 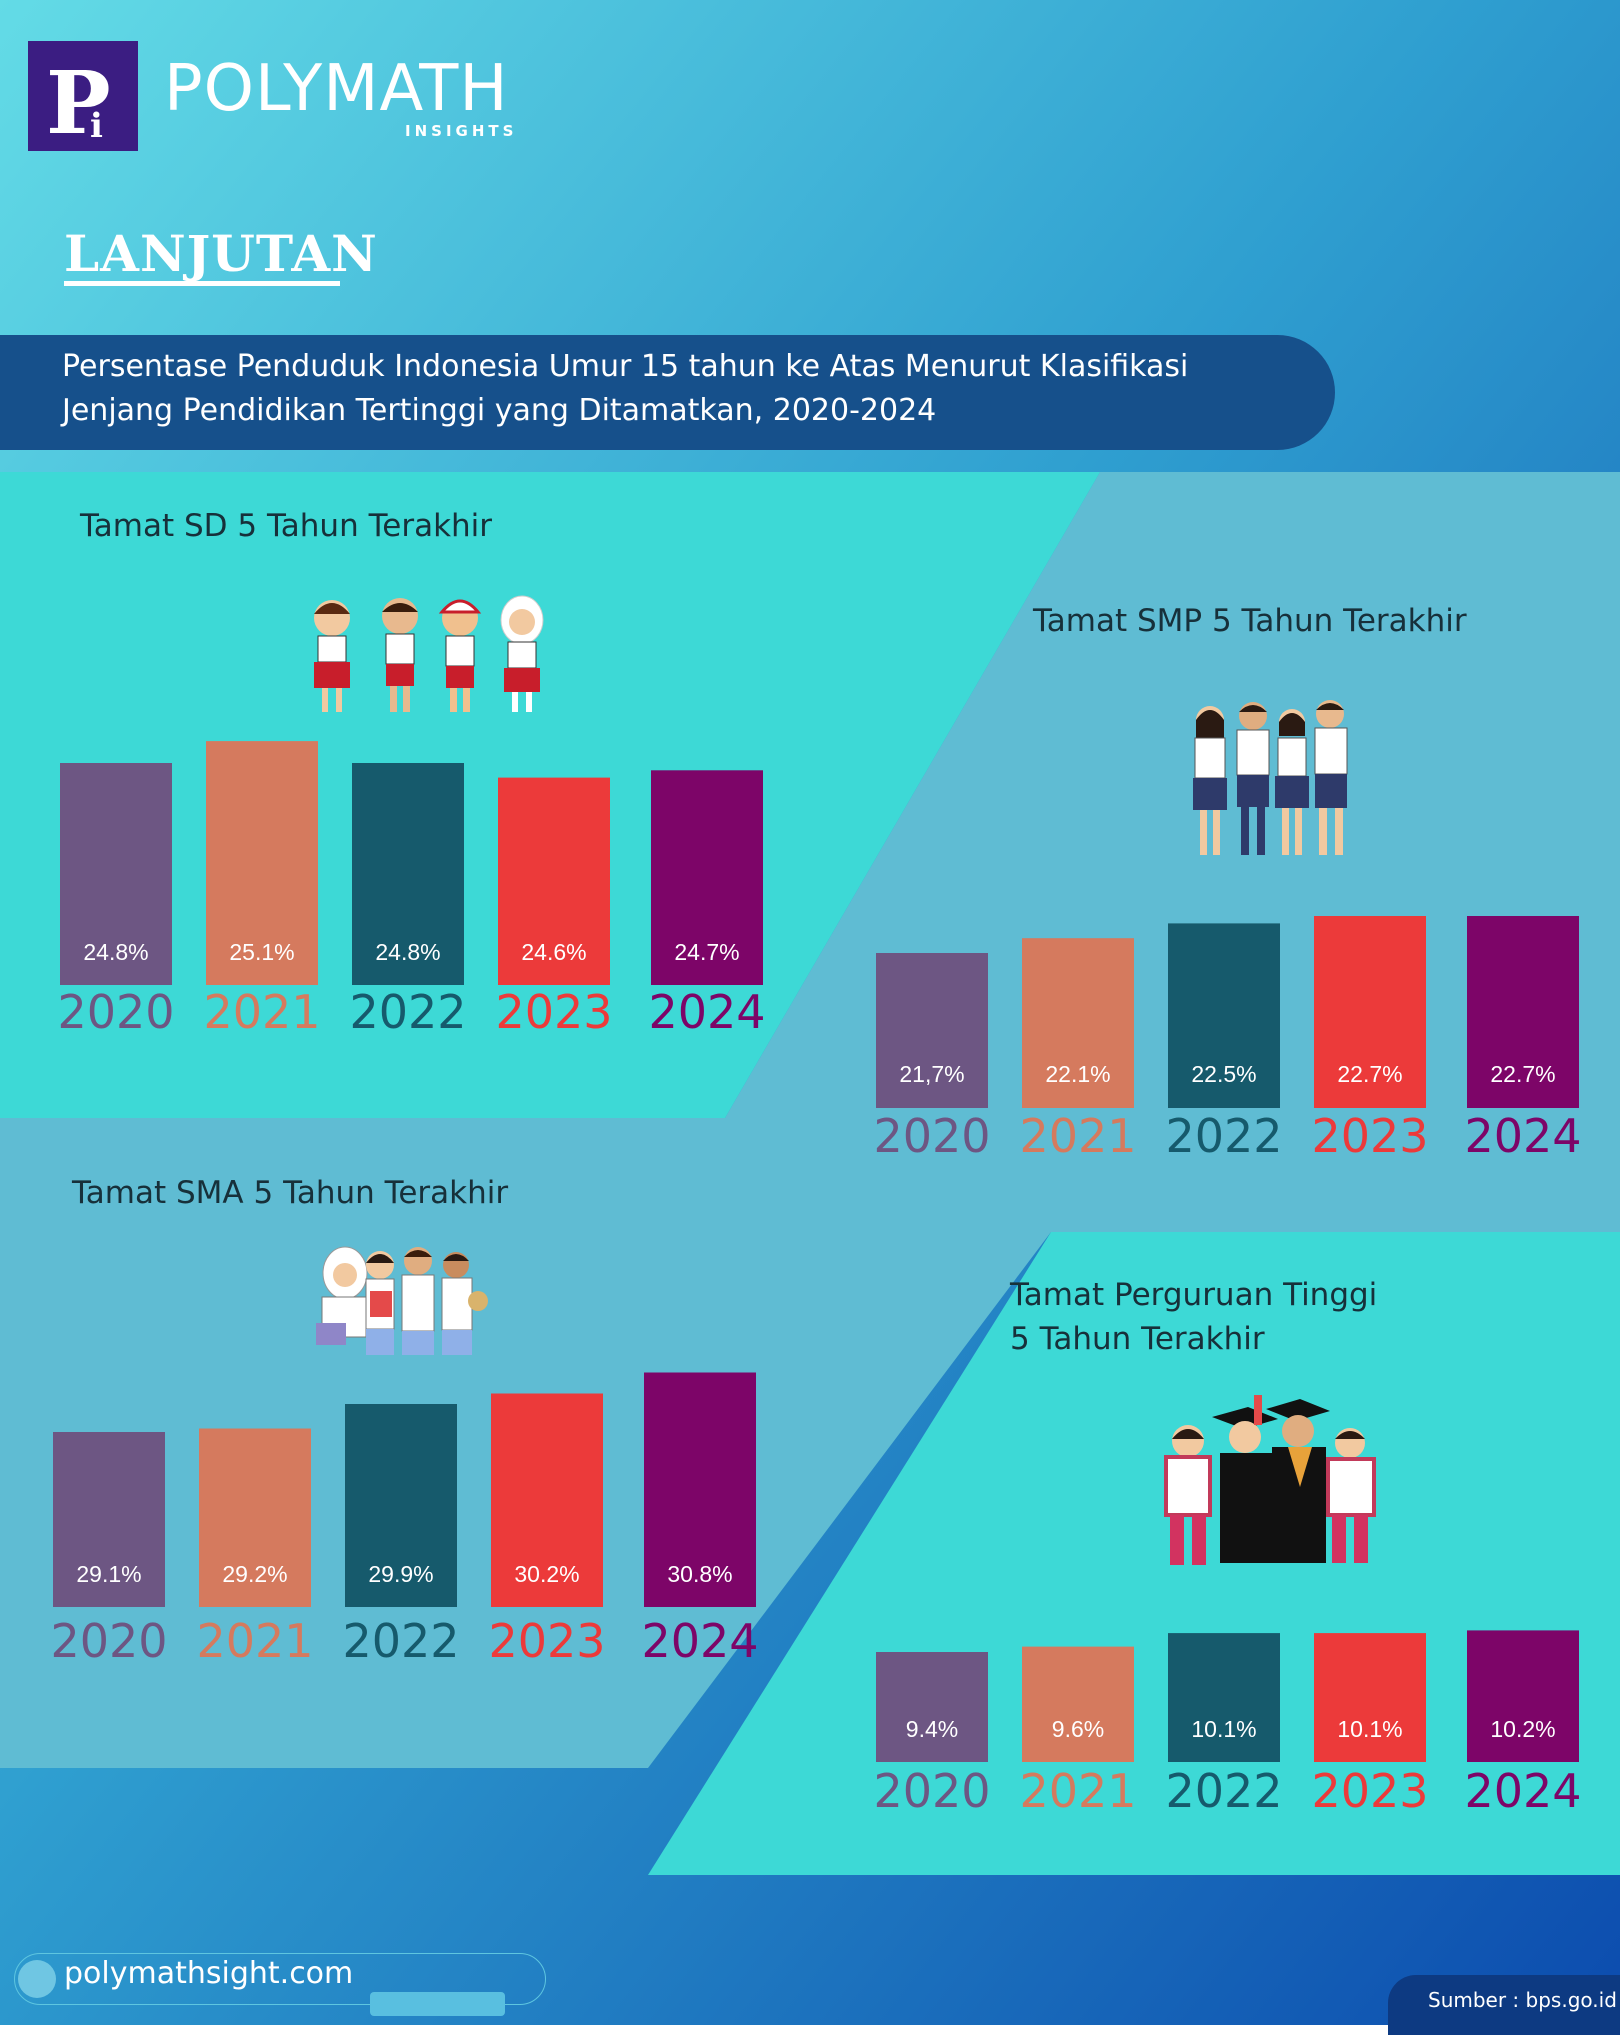 I want to click on sd-year-label-2022: 2022, so click(x=407, y=1012).